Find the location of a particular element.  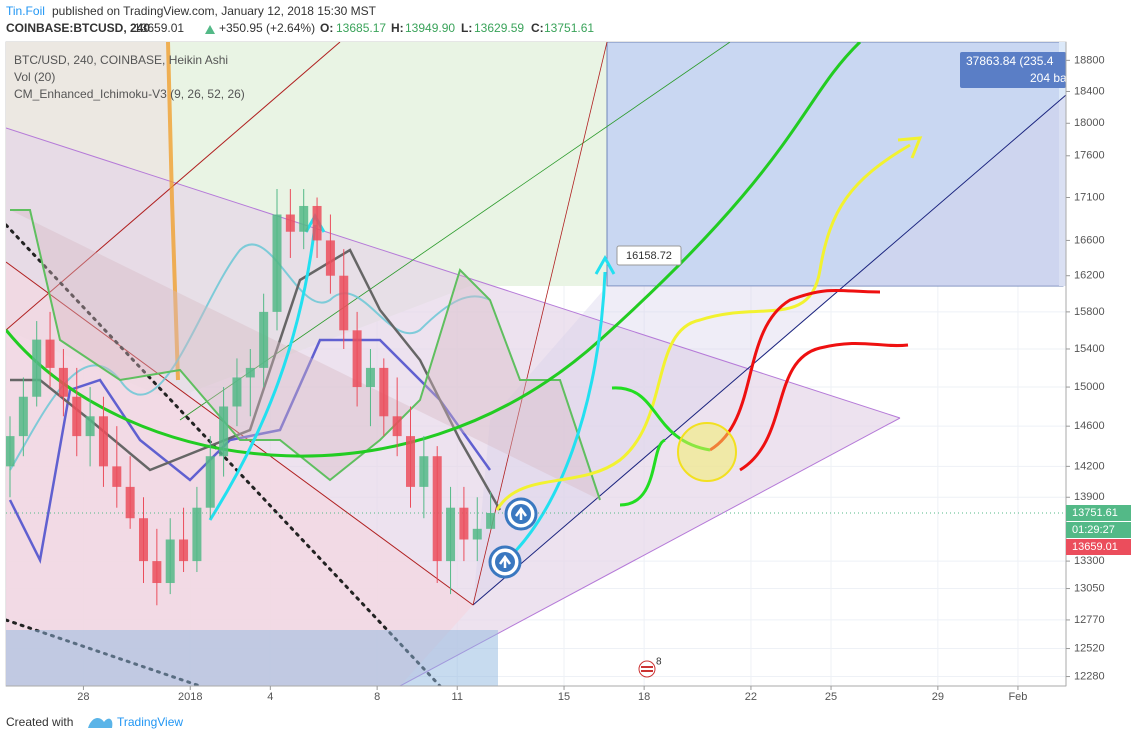

high-label: H: is located at coordinates (397, 28).